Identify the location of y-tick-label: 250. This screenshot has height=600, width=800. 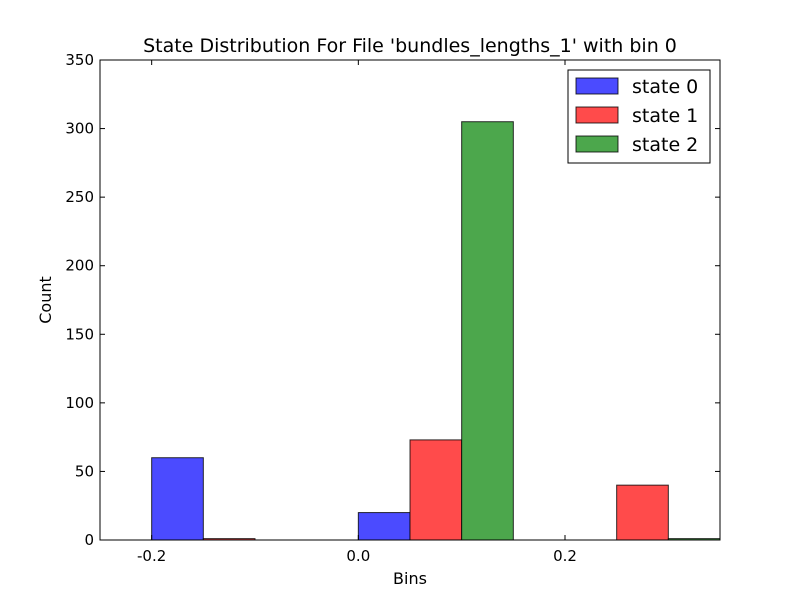
(79, 197).